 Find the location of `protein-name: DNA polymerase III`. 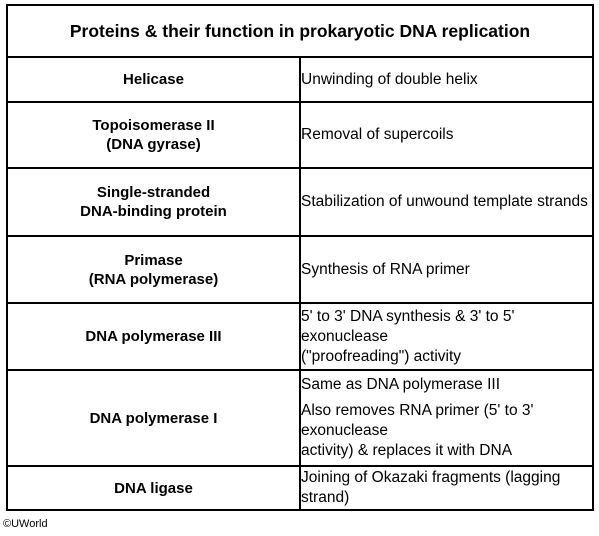

protein-name: DNA polymerase III is located at coordinates (153, 336).